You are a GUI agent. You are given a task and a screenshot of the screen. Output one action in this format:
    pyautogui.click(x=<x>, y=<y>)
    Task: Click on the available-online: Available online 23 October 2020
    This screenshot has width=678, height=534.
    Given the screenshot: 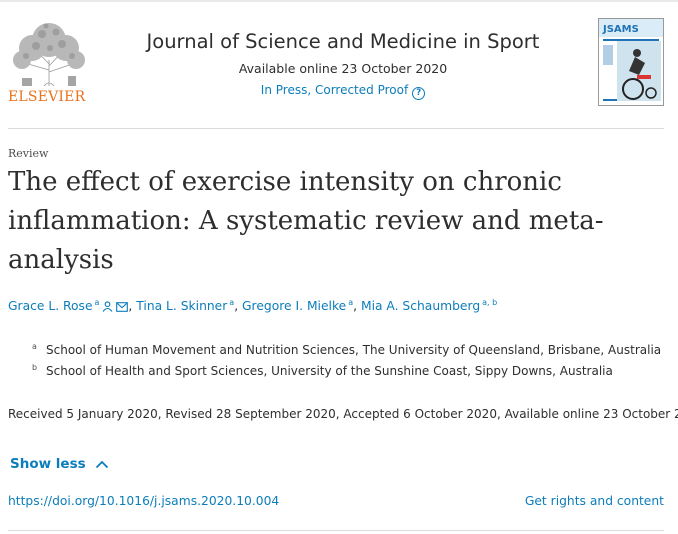 What is the action you would take?
    pyautogui.click(x=343, y=68)
    